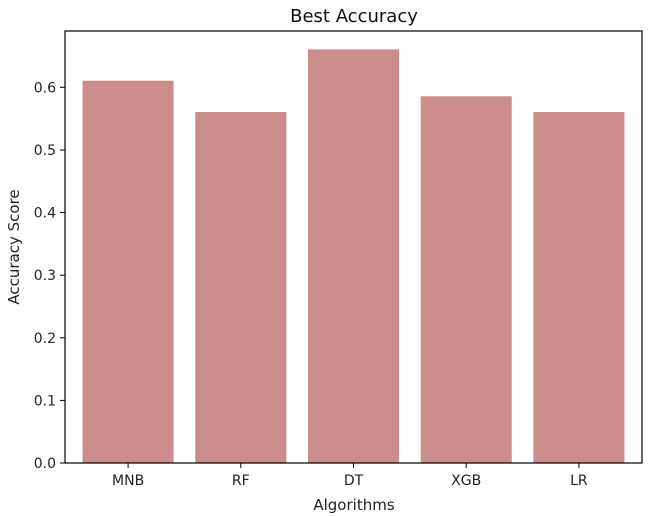 Image resolution: width=648 pixels, height=516 pixels. Describe the element at coordinates (579, 481) in the screenshot. I see `x-tick-label: LR` at that location.